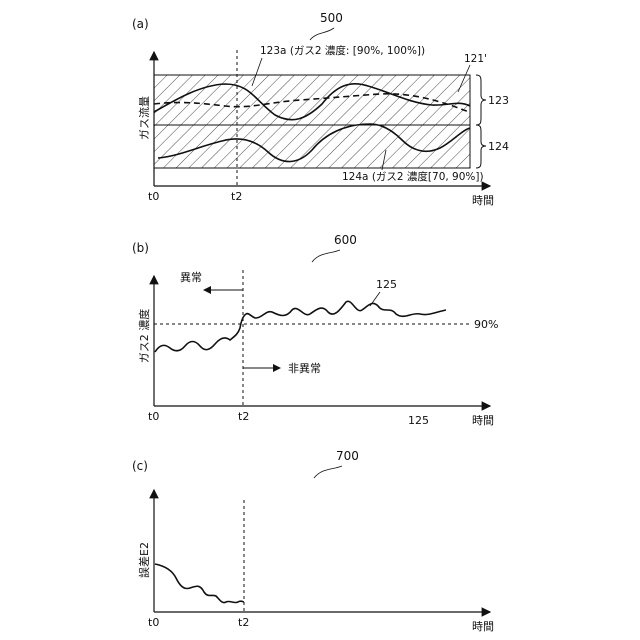 This screenshot has height=640, width=640. What do you see at coordinates (153, 622) in the screenshot?
I see `panel-c-t0: t0` at bounding box center [153, 622].